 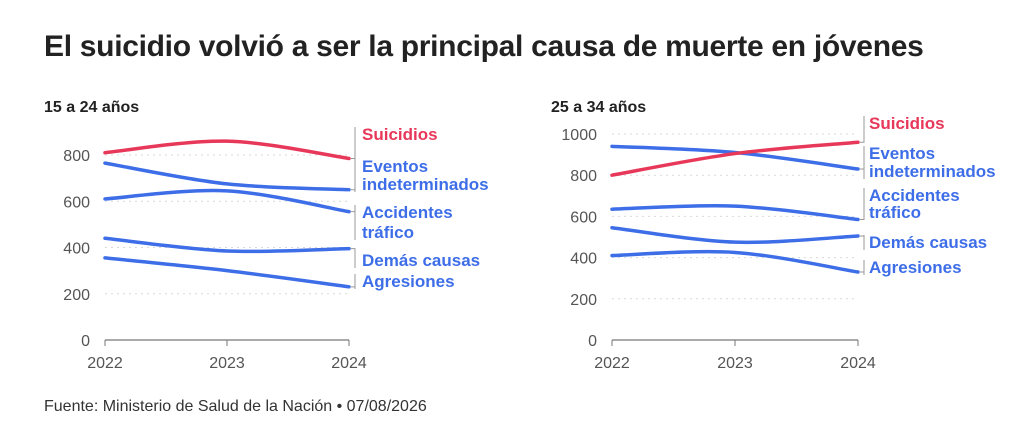 What do you see at coordinates (91, 107) in the screenshot?
I see `panel-title: 15 a 24 años` at bounding box center [91, 107].